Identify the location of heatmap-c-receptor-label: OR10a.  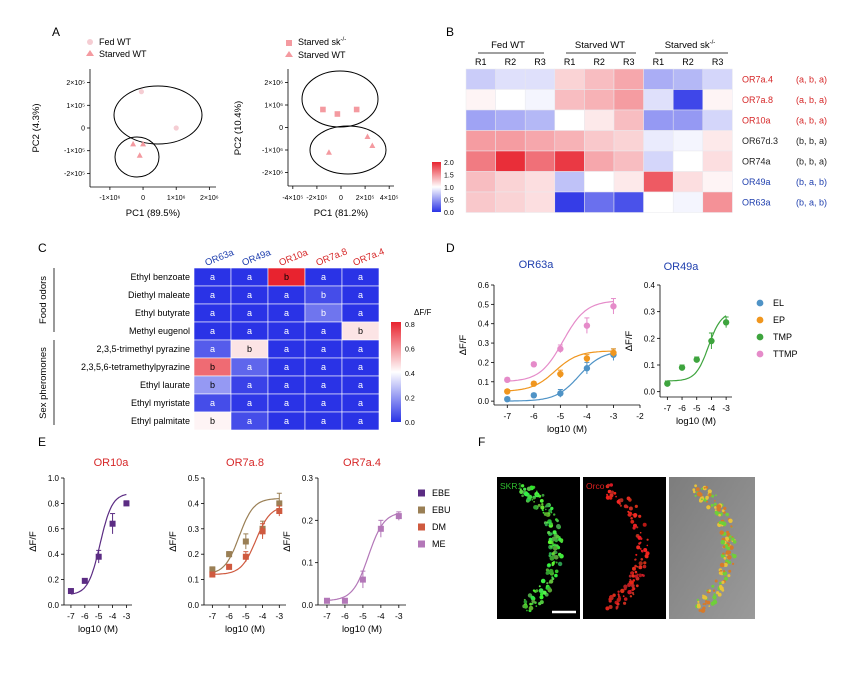
(294, 258).